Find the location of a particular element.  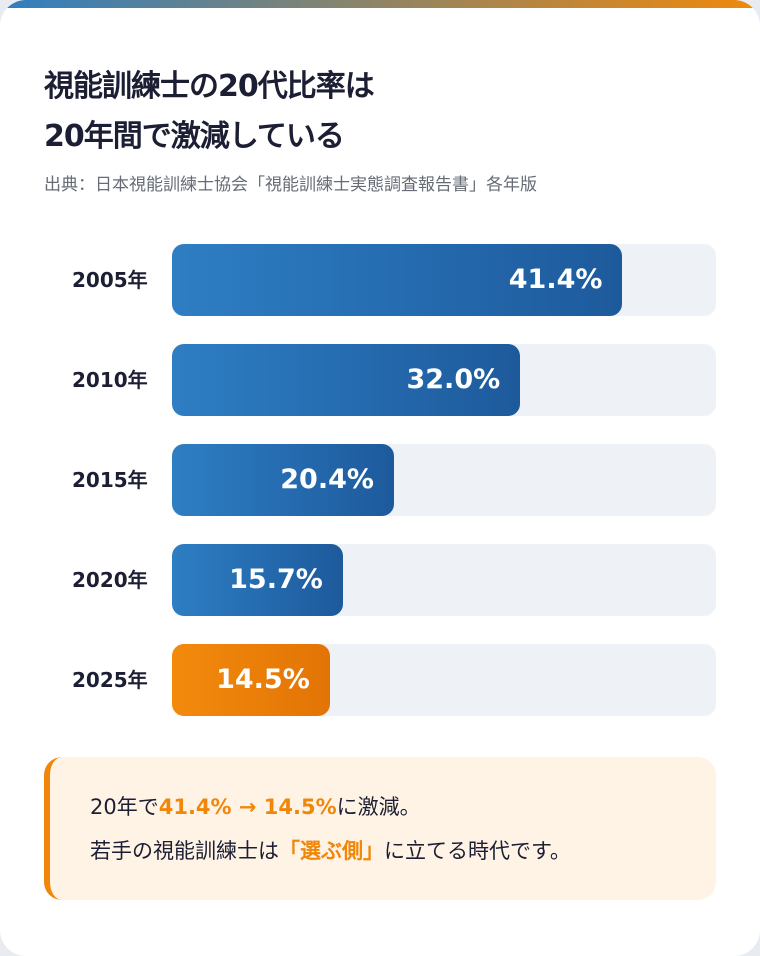

bar: 32.0% is located at coordinates (346, 380).